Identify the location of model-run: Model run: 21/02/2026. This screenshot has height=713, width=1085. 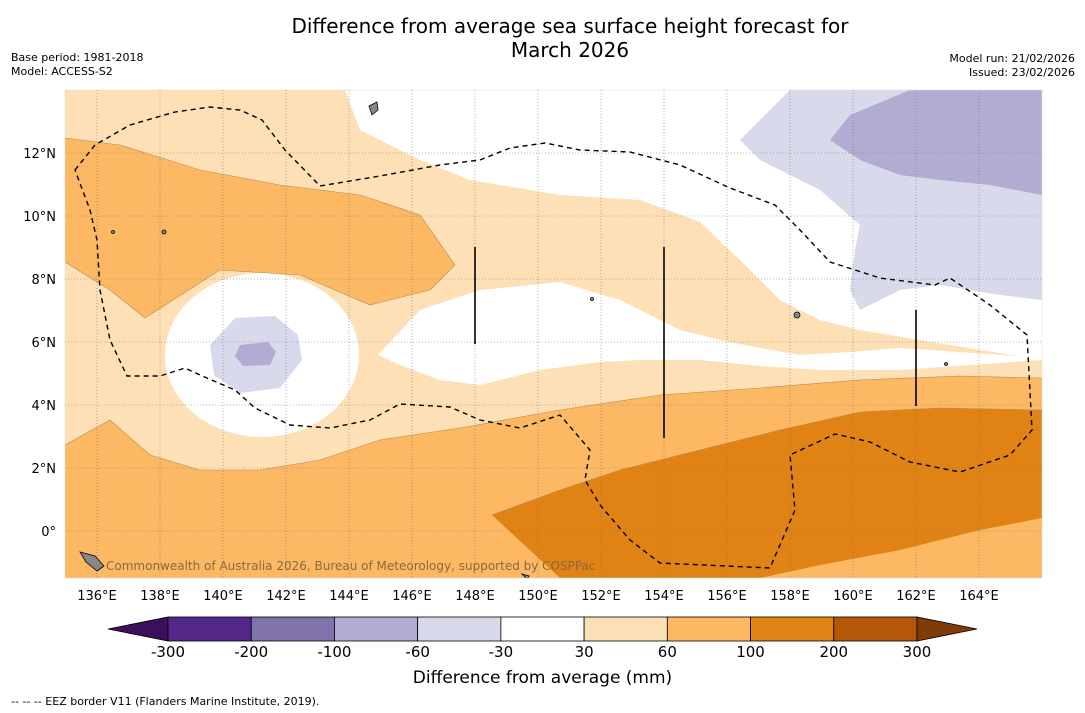
(1012, 58).